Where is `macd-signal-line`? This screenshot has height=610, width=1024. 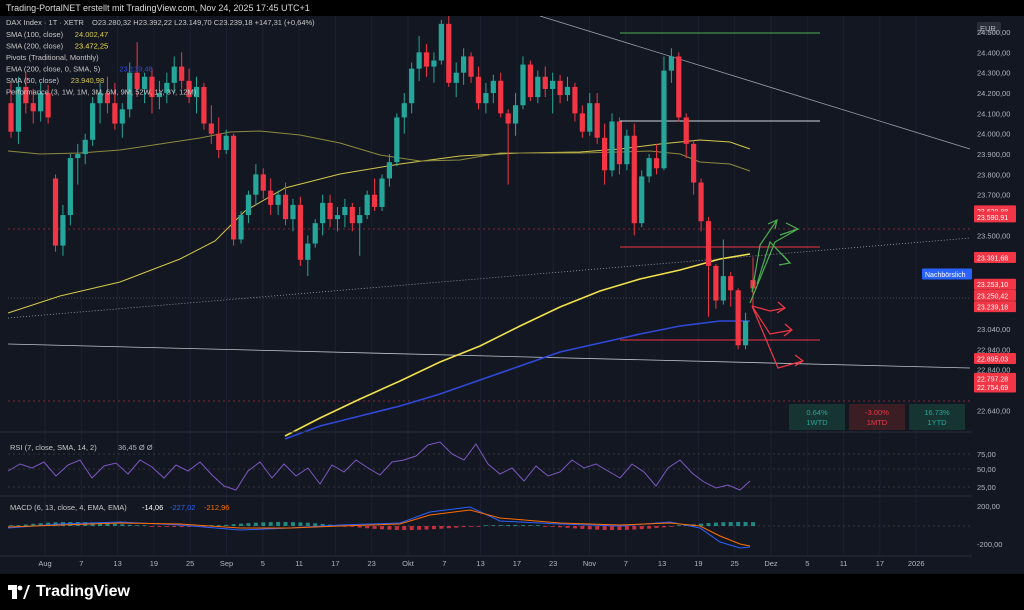
macd-signal-line is located at coordinates (379, 528).